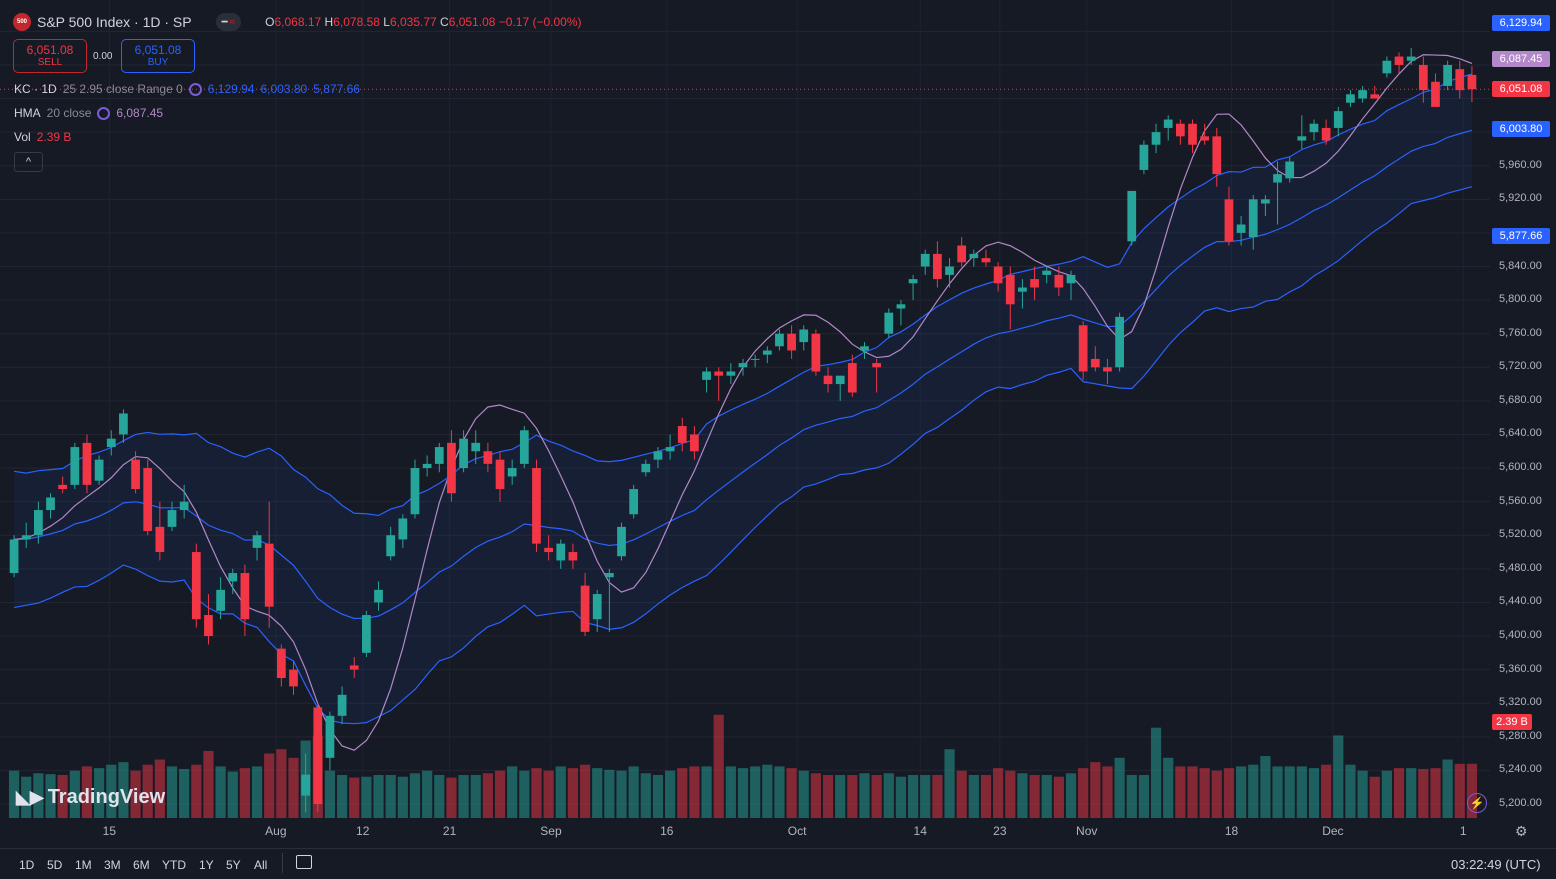 The width and height of the screenshot is (1556, 879). I want to click on sell-button: 6,051.08 SELL, so click(50, 56).